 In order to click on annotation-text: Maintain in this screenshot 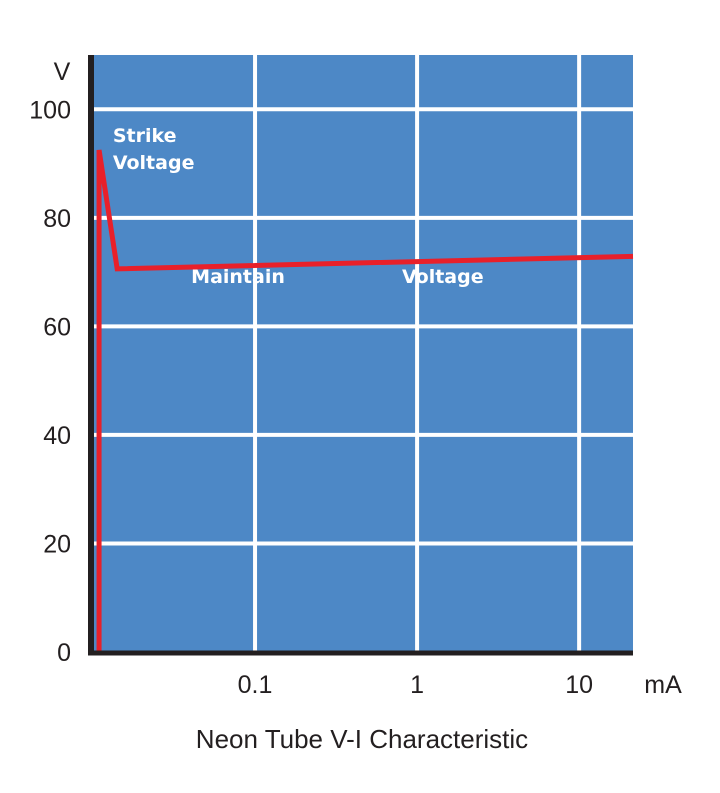, I will do `click(238, 277)`.